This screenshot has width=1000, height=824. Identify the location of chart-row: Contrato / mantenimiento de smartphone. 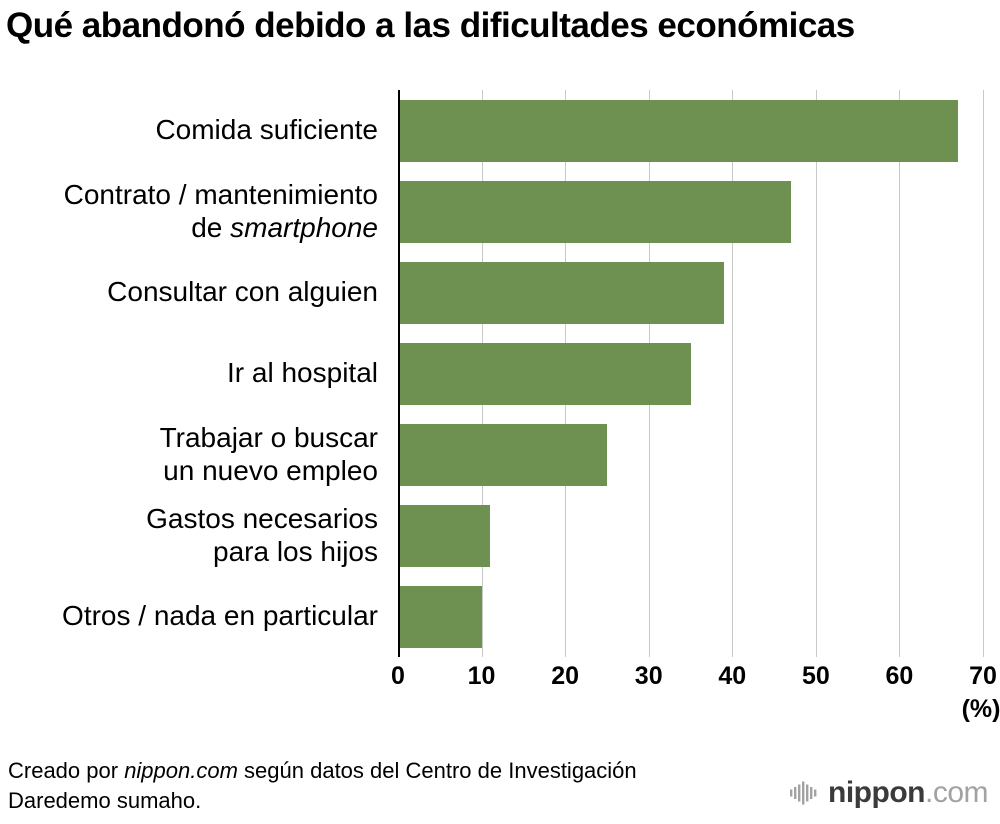
(500, 211).